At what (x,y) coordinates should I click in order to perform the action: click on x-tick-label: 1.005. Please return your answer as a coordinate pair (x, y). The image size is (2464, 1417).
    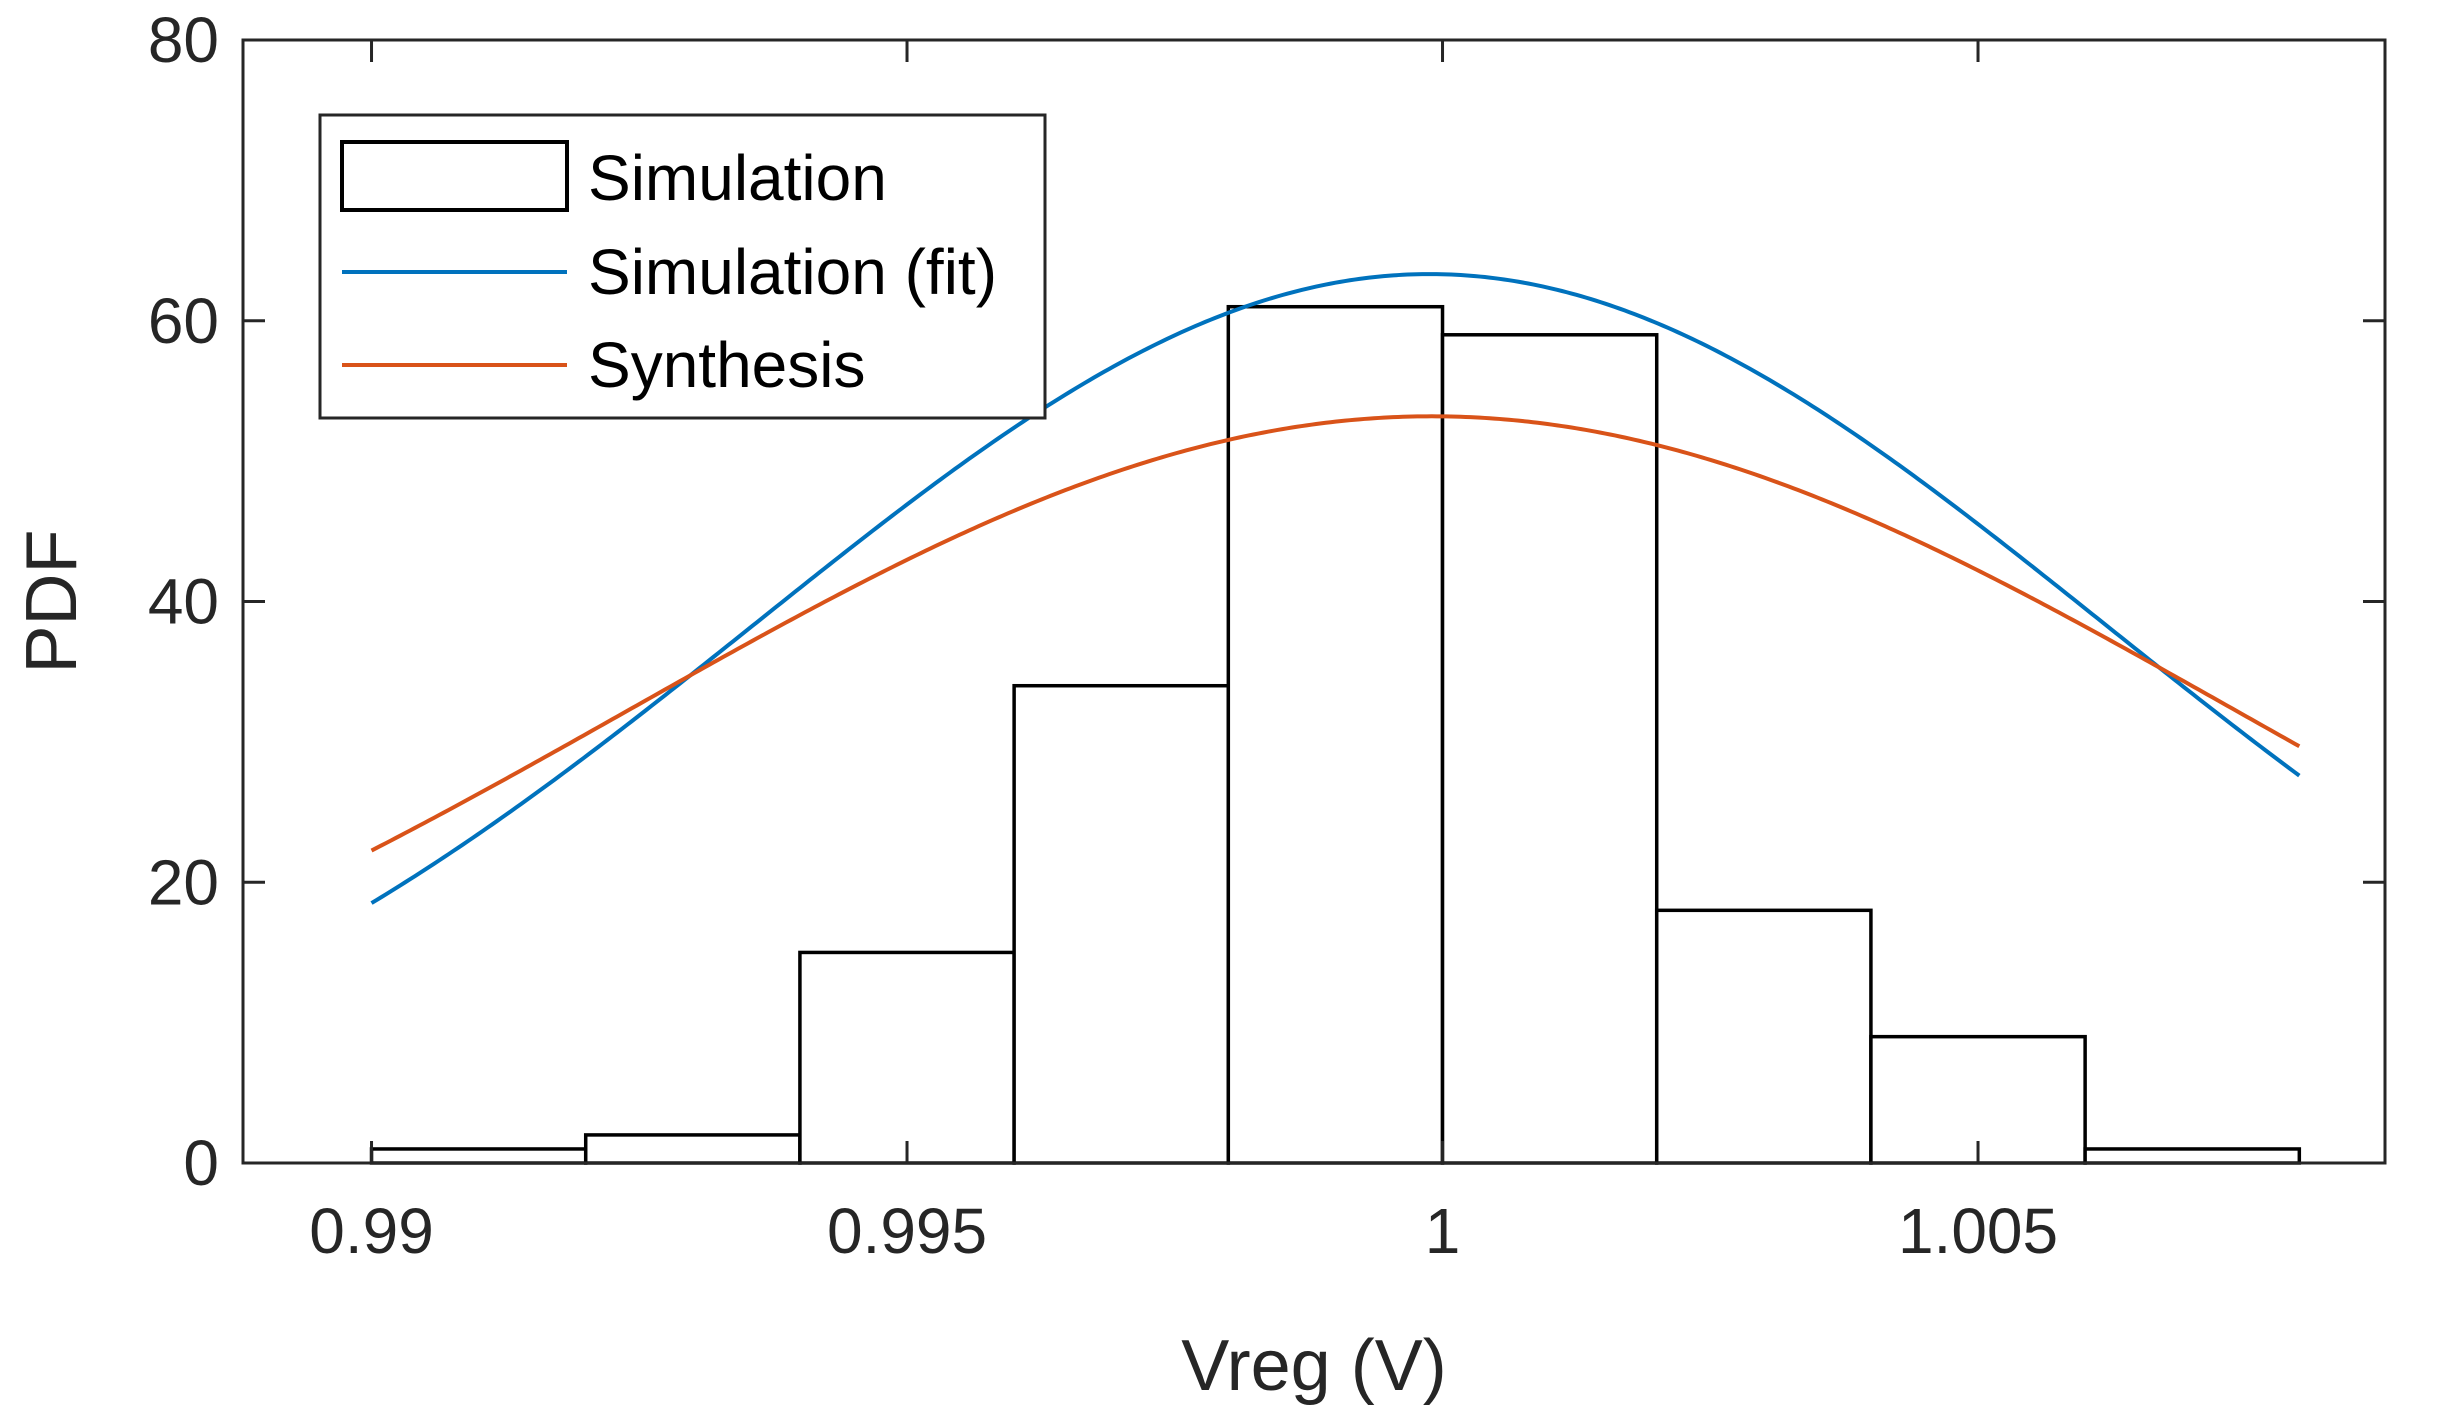
    Looking at the image, I should click on (1978, 1231).